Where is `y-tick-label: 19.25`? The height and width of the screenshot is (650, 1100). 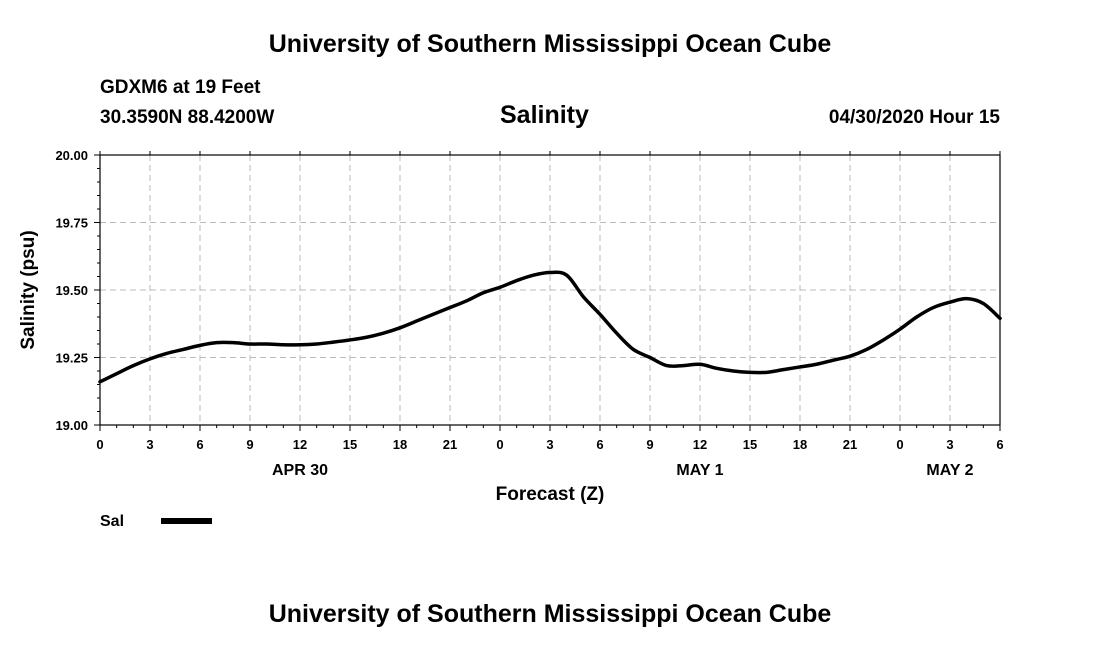 y-tick-label: 19.25 is located at coordinates (71, 358).